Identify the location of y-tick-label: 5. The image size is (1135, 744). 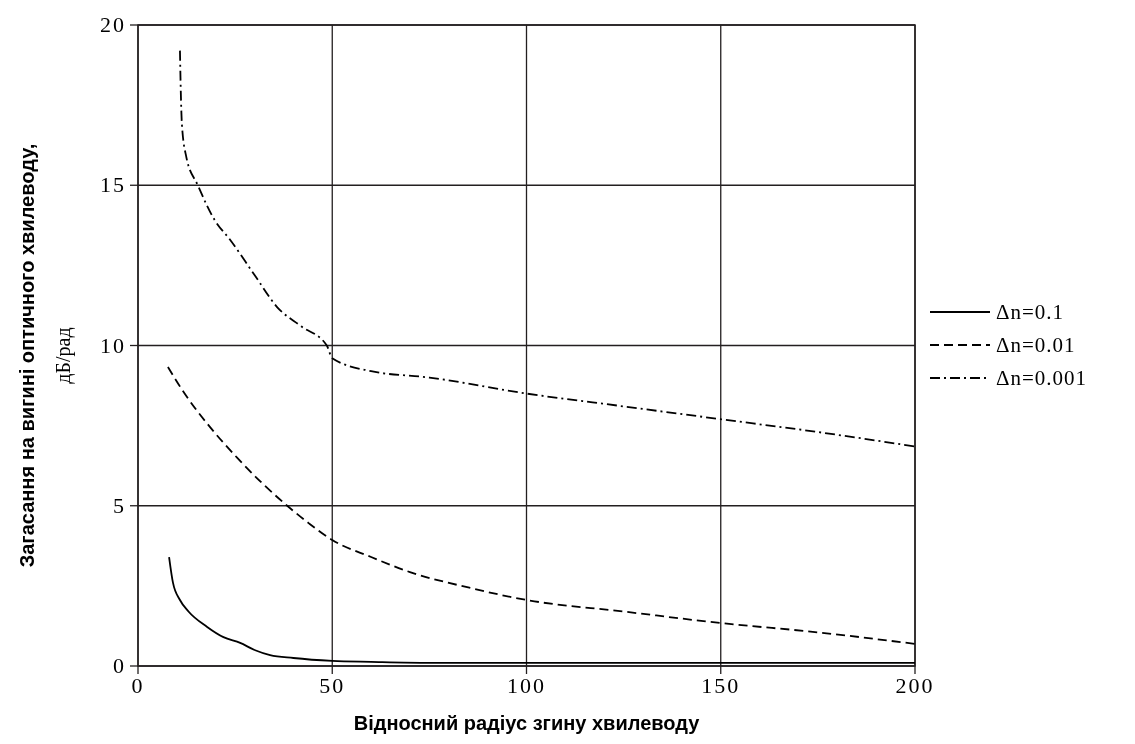
(119, 505).